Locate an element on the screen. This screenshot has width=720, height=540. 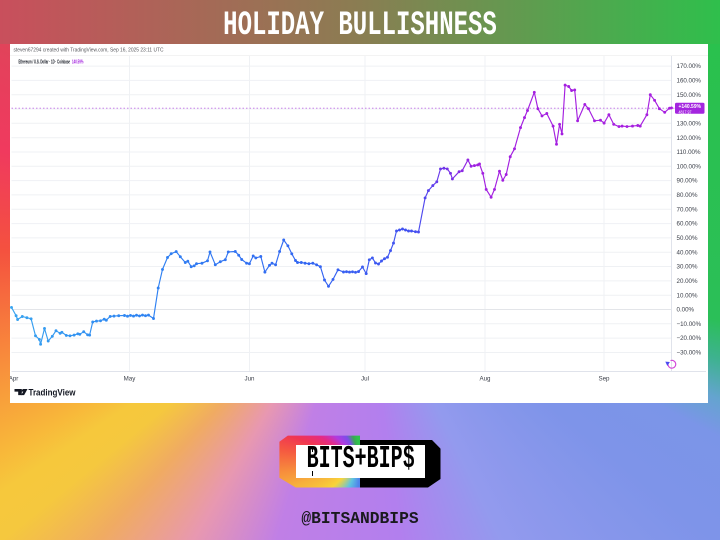
svg-text: 130.00% is located at coordinates (689, 123).